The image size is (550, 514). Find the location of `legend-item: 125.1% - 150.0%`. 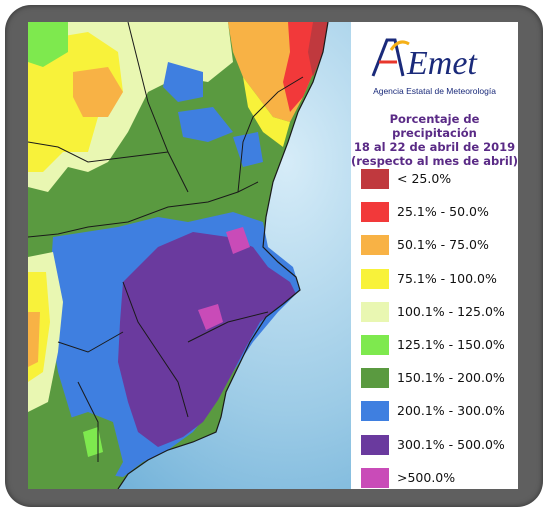

legend-item: 125.1% - 150.0% is located at coordinates (439, 351).